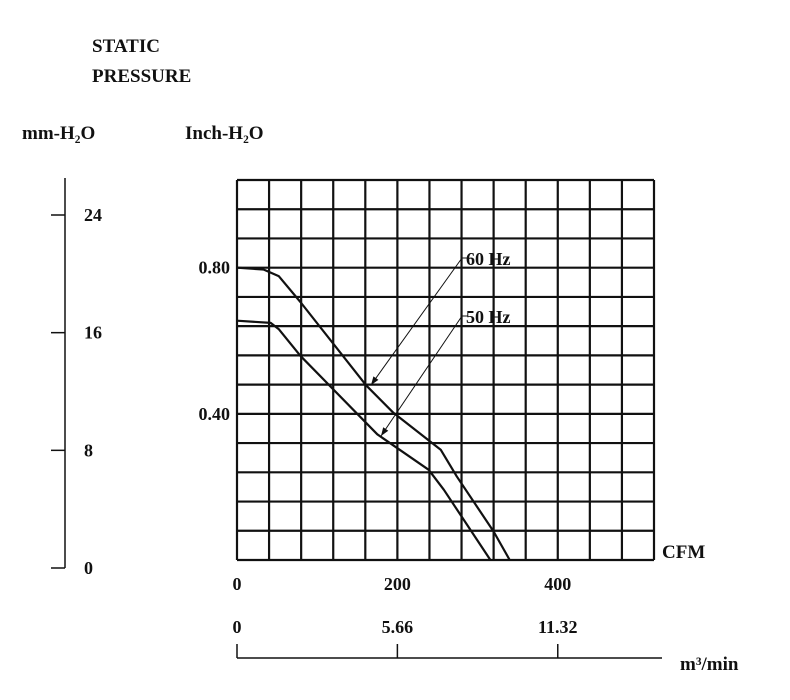  Describe the element at coordinates (364, 440) in the screenshot. I see `series-line-50hz` at that location.